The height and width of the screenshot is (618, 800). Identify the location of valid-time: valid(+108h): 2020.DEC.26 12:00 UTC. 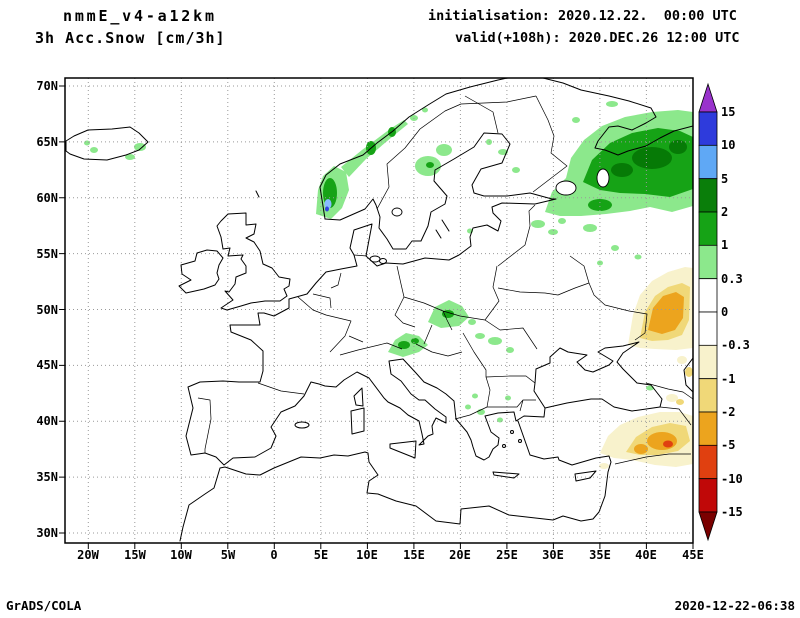
(597, 38).